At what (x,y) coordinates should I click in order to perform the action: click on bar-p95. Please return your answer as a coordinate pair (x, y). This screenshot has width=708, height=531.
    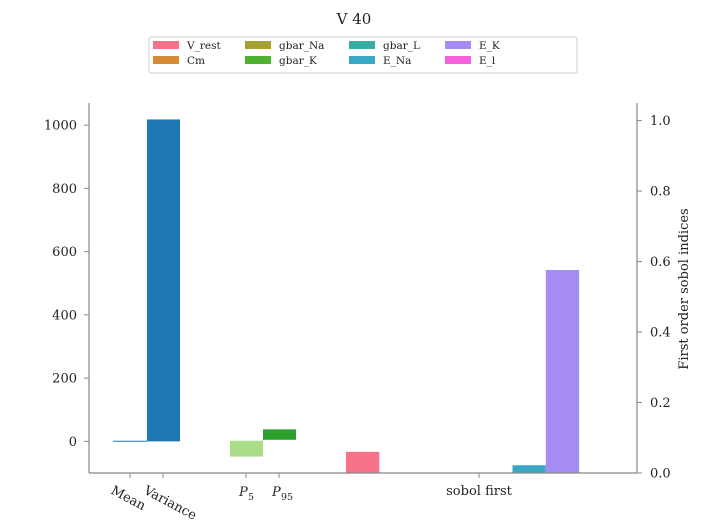
    Looking at the image, I should click on (279, 434).